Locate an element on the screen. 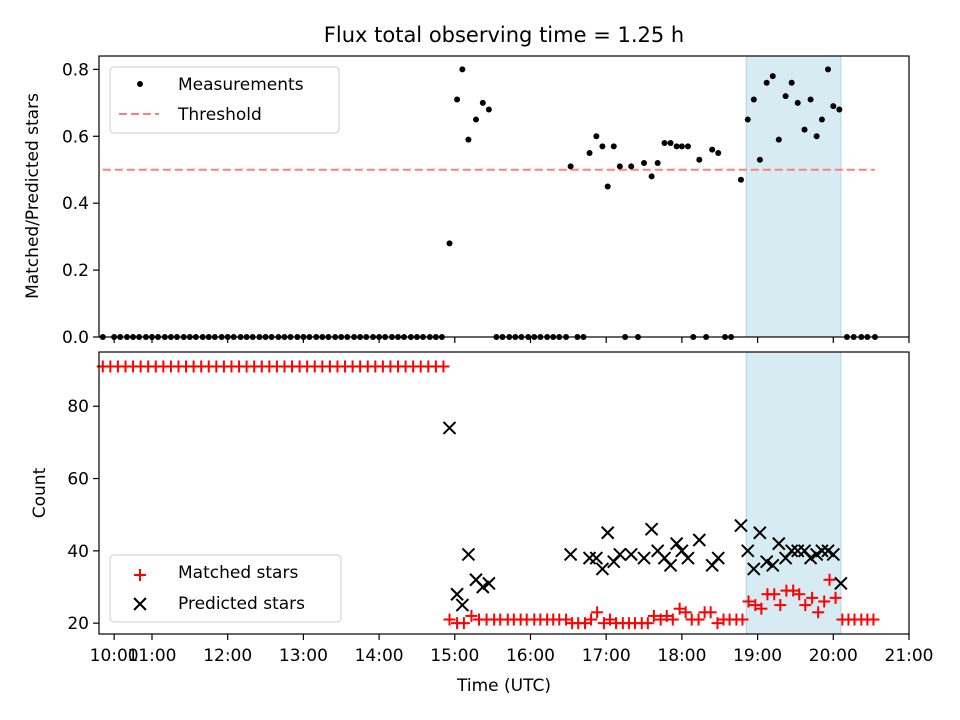  y-tick-label: 0.0 is located at coordinates (75, 338).